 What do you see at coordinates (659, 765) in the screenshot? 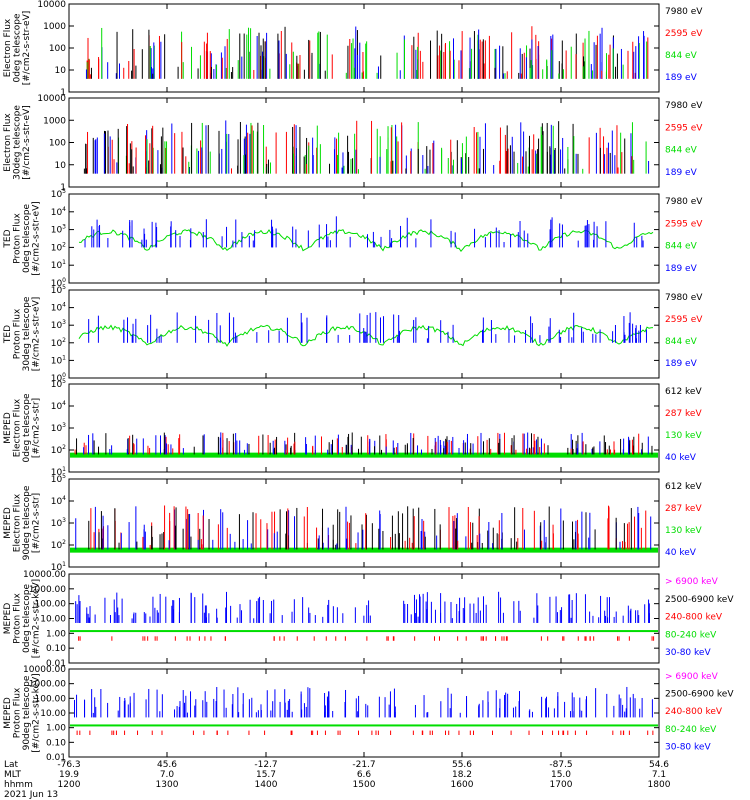
I see `x-tick-label: 54.6` at bounding box center [659, 765].